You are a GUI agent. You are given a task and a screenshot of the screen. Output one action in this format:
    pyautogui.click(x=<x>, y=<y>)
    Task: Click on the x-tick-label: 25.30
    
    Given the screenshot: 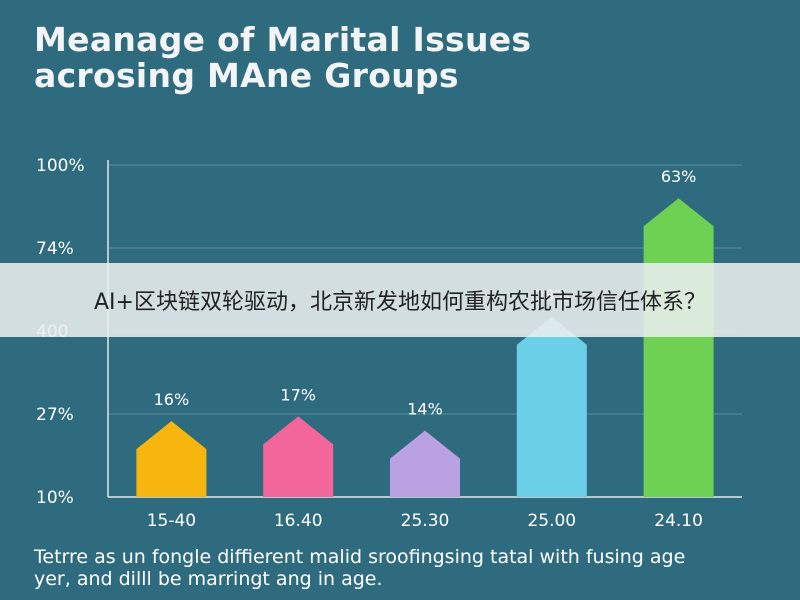 What is the action you would take?
    pyautogui.click(x=425, y=521)
    